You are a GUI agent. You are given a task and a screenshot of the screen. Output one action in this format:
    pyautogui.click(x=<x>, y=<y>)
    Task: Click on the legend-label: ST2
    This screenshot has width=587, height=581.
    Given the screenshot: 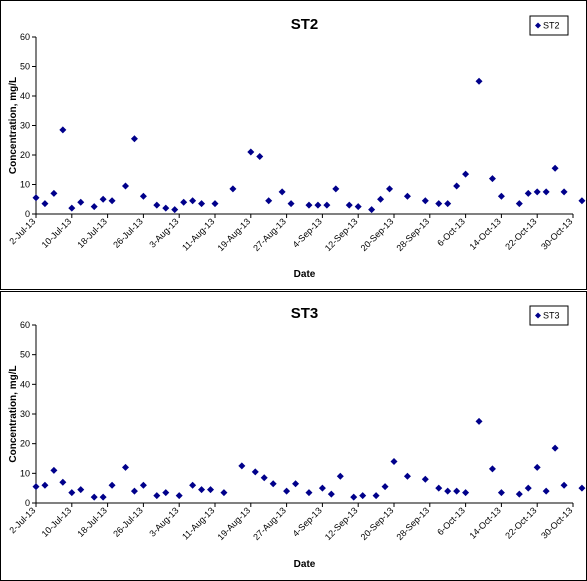 What is the action you would take?
    pyautogui.click(x=551, y=26)
    